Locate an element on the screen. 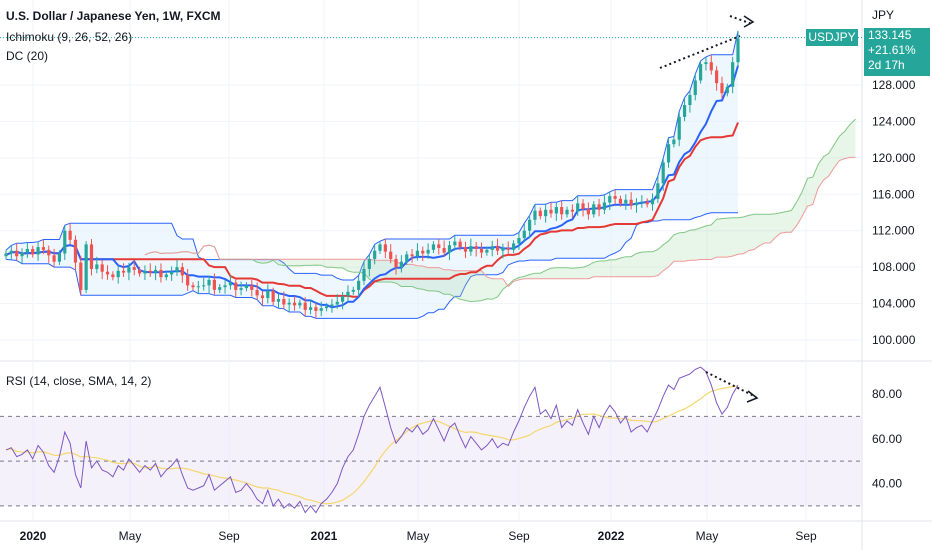 This screenshot has width=932, height=550. trend-arrow-price-tip is located at coordinates (741, 20).